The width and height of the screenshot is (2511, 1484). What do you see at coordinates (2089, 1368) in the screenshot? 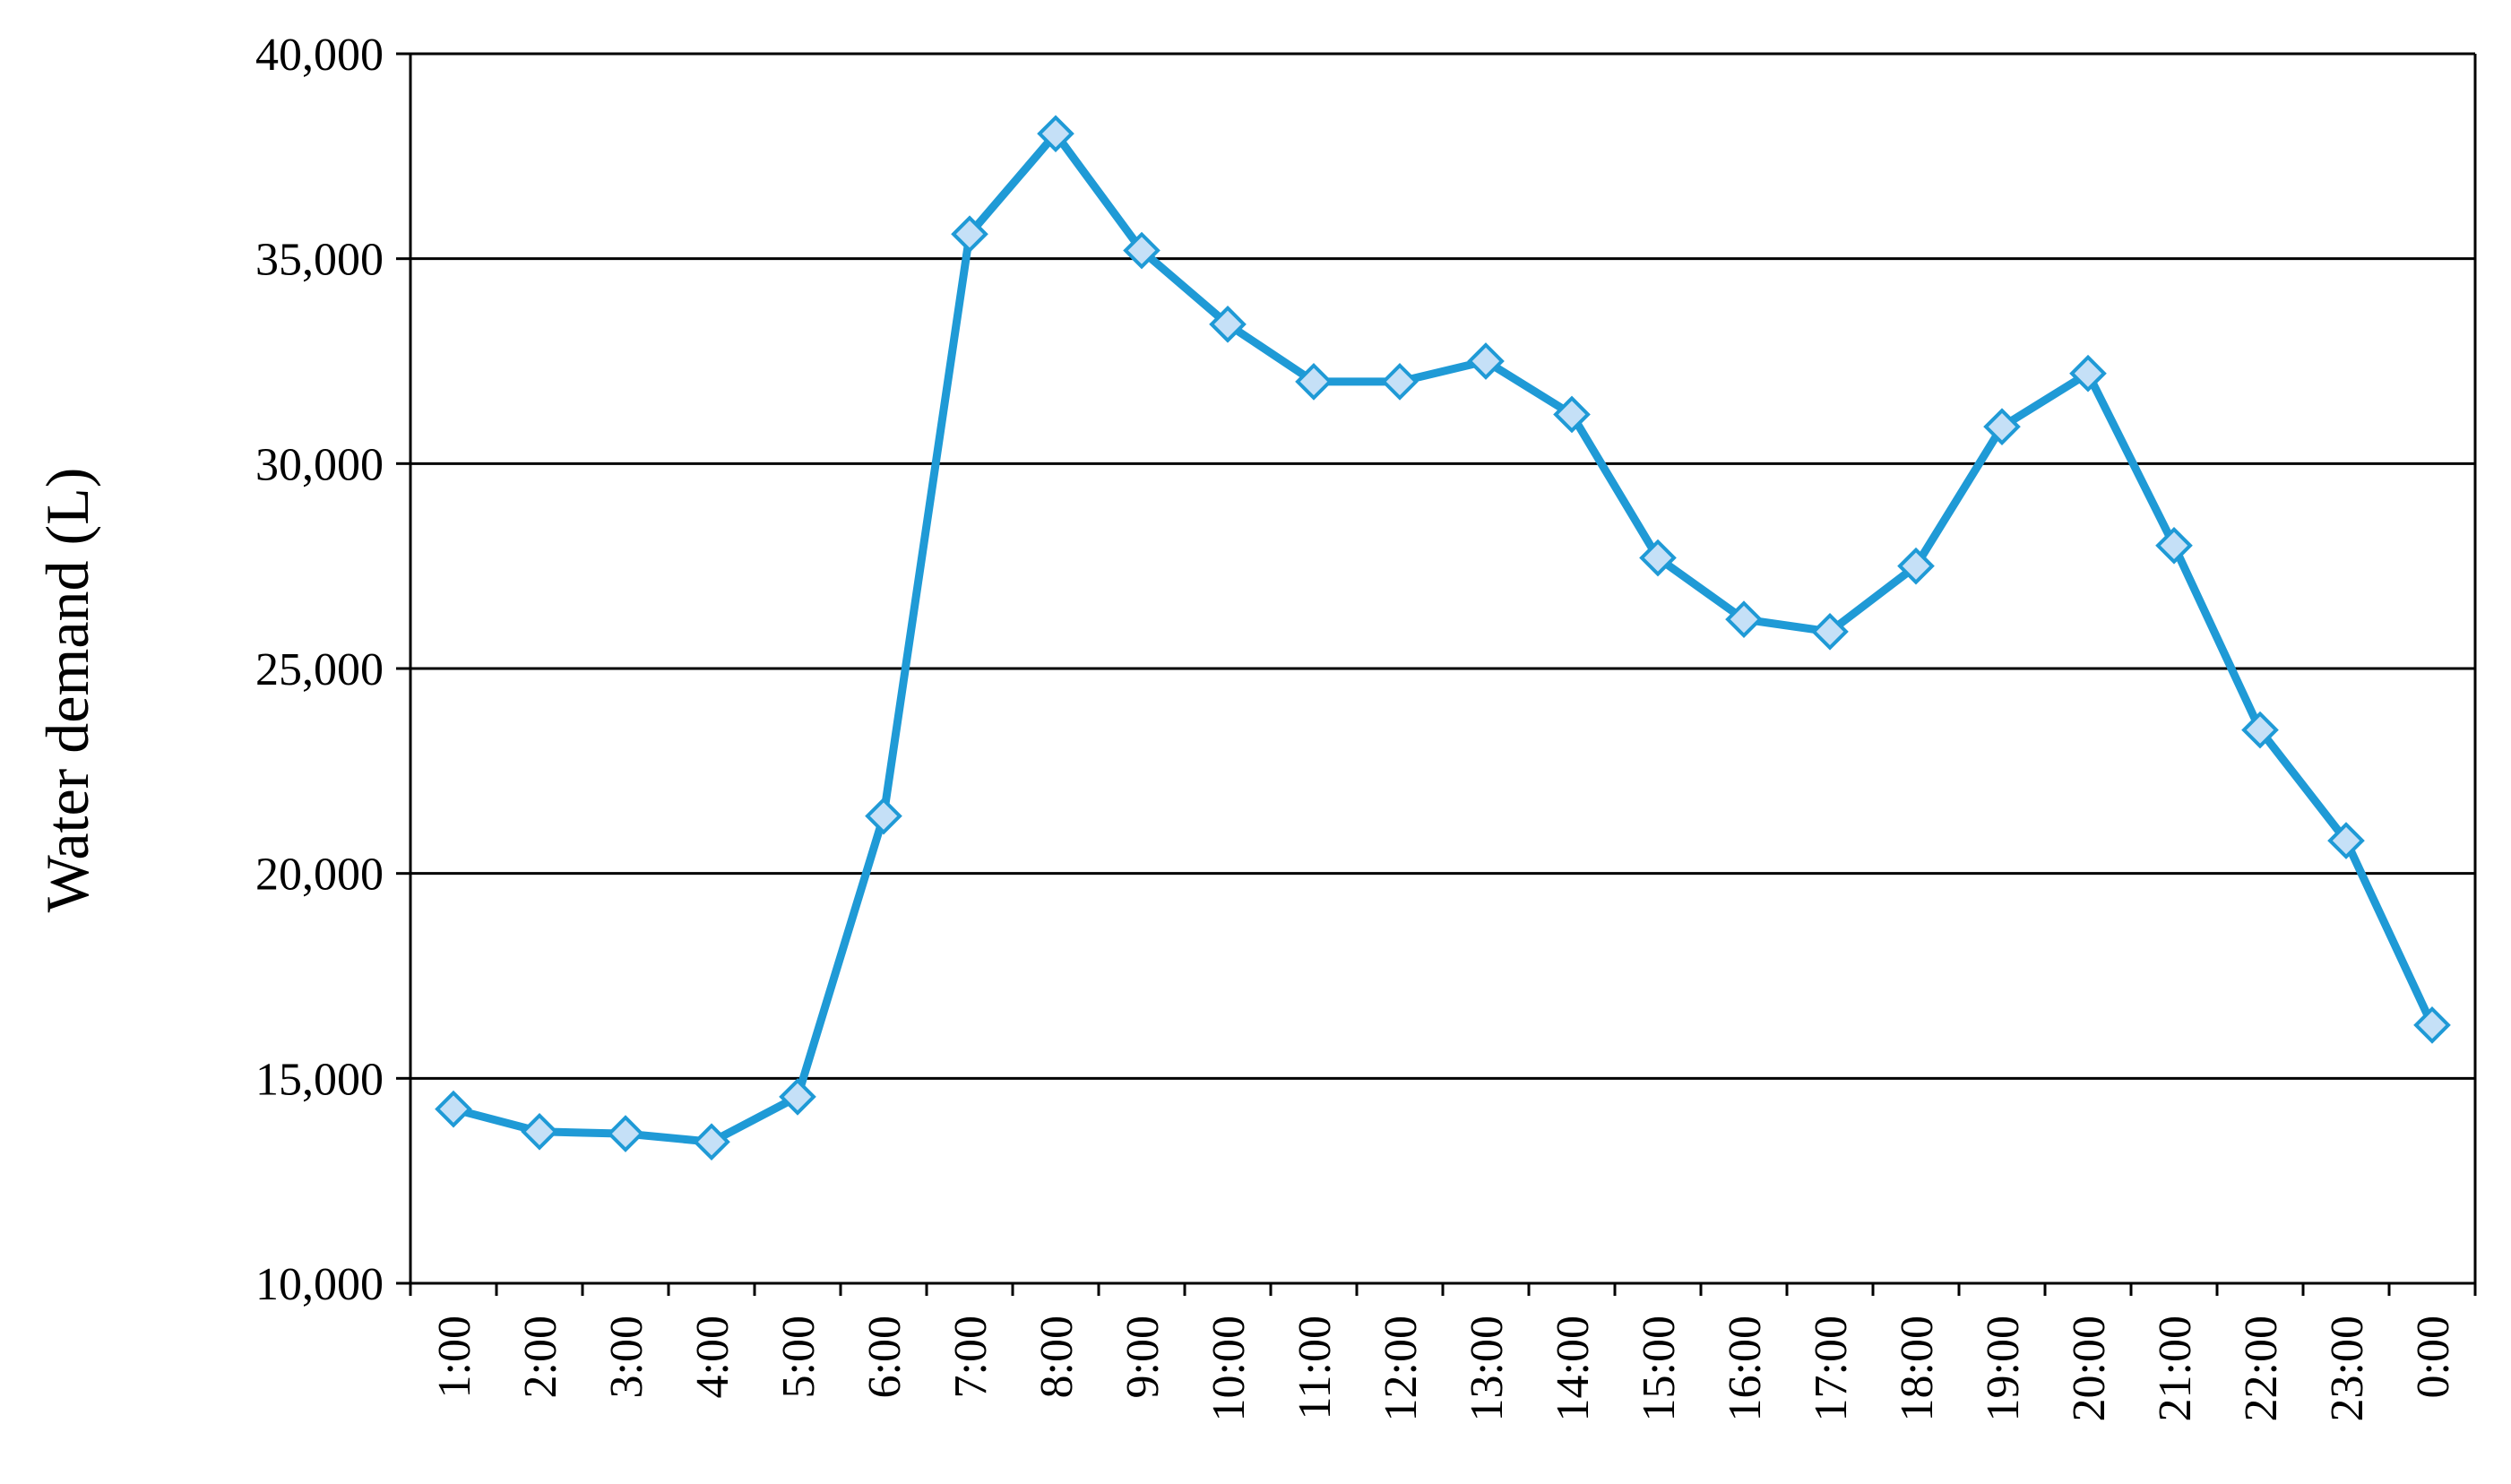
I see `x-tick-label: 20:00` at bounding box center [2089, 1368].